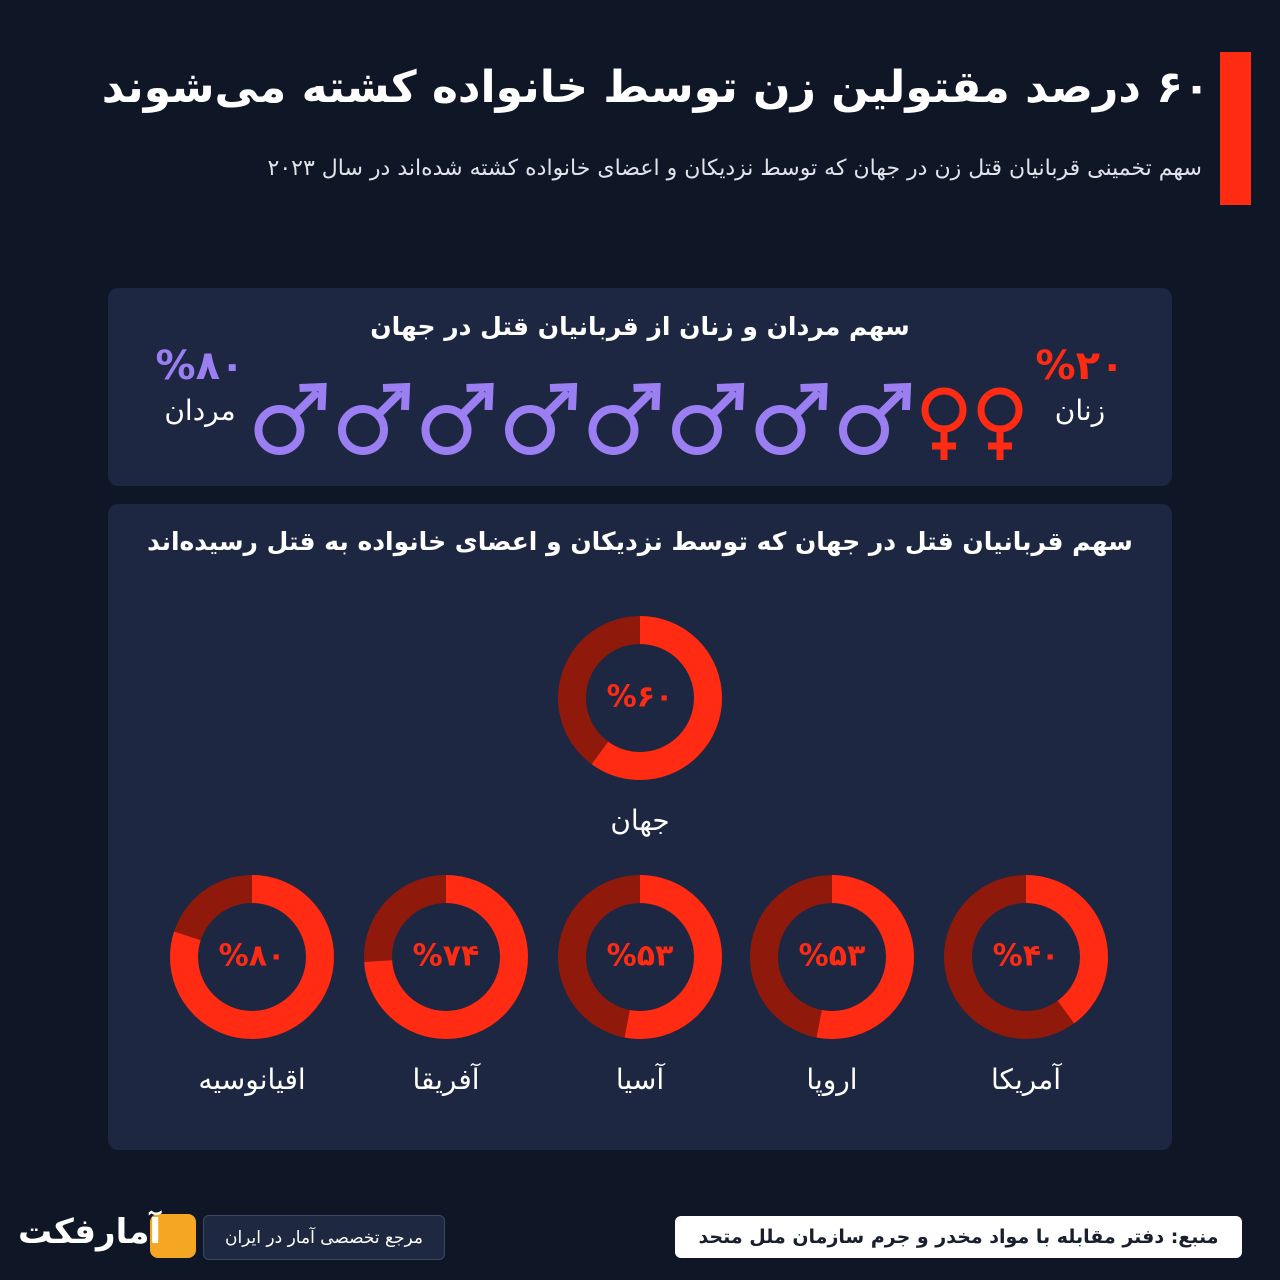 This screenshot has height=1280, width=1280. What do you see at coordinates (1026, 1079) in the screenshot?
I see `category-label: آمریکا` at bounding box center [1026, 1079].